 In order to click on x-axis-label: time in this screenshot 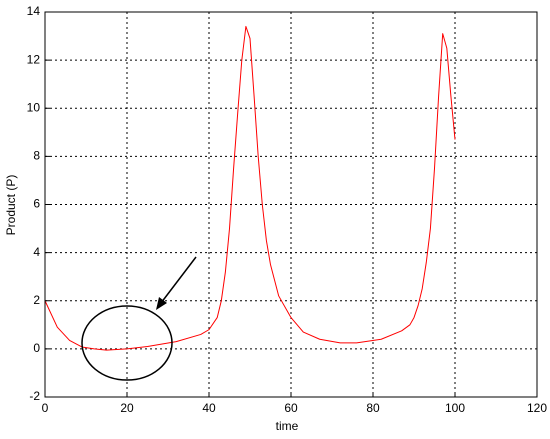, I will do `click(287, 426)`.